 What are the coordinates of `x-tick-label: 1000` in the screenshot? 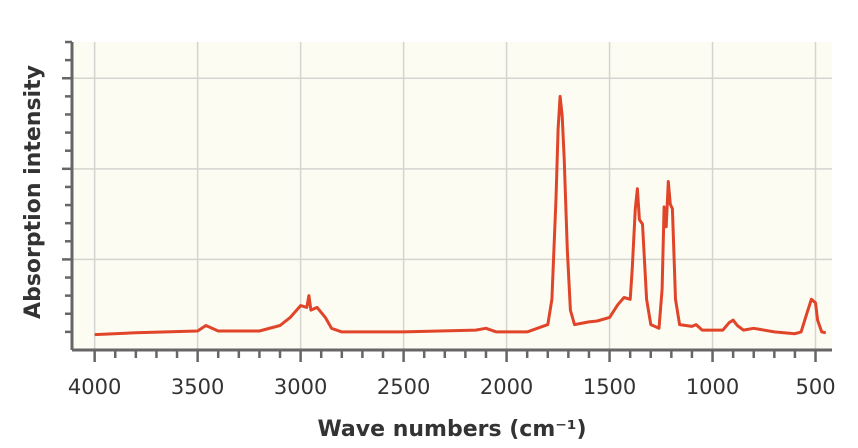 It's located at (712, 387).